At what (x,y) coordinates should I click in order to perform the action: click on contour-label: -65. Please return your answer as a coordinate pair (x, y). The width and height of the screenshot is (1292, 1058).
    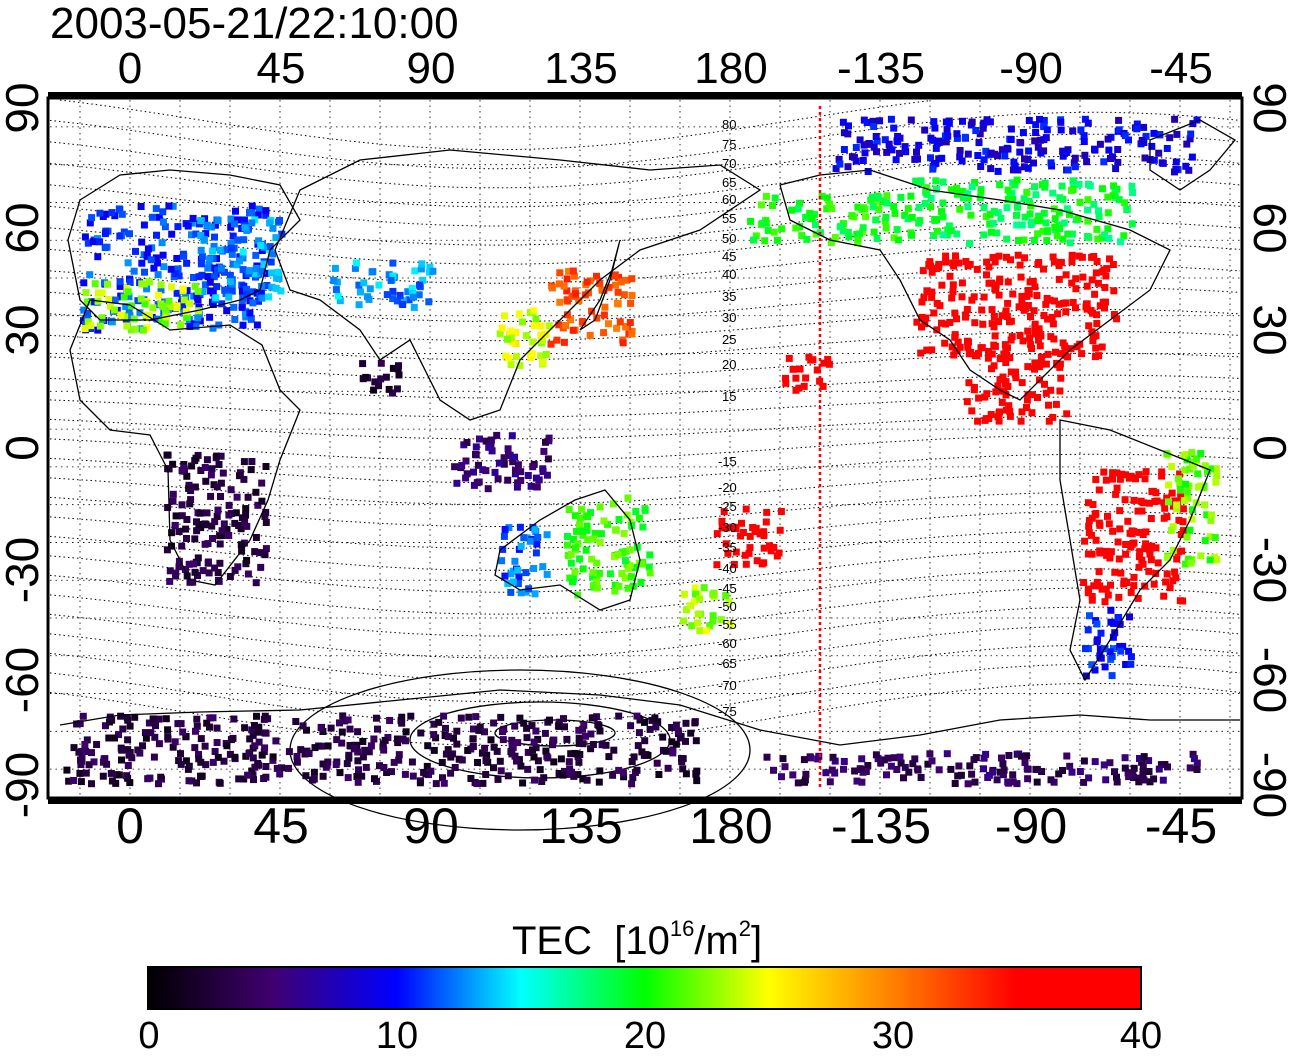
    Looking at the image, I should click on (727, 663).